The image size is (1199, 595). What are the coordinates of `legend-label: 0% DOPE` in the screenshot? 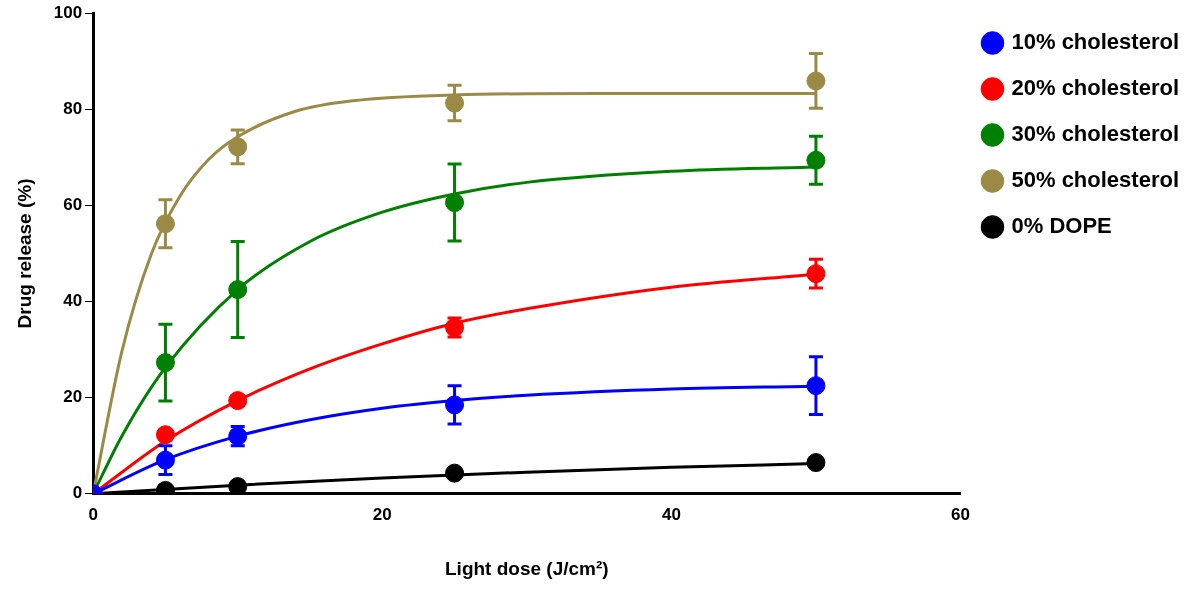 It's located at (1061, 226).